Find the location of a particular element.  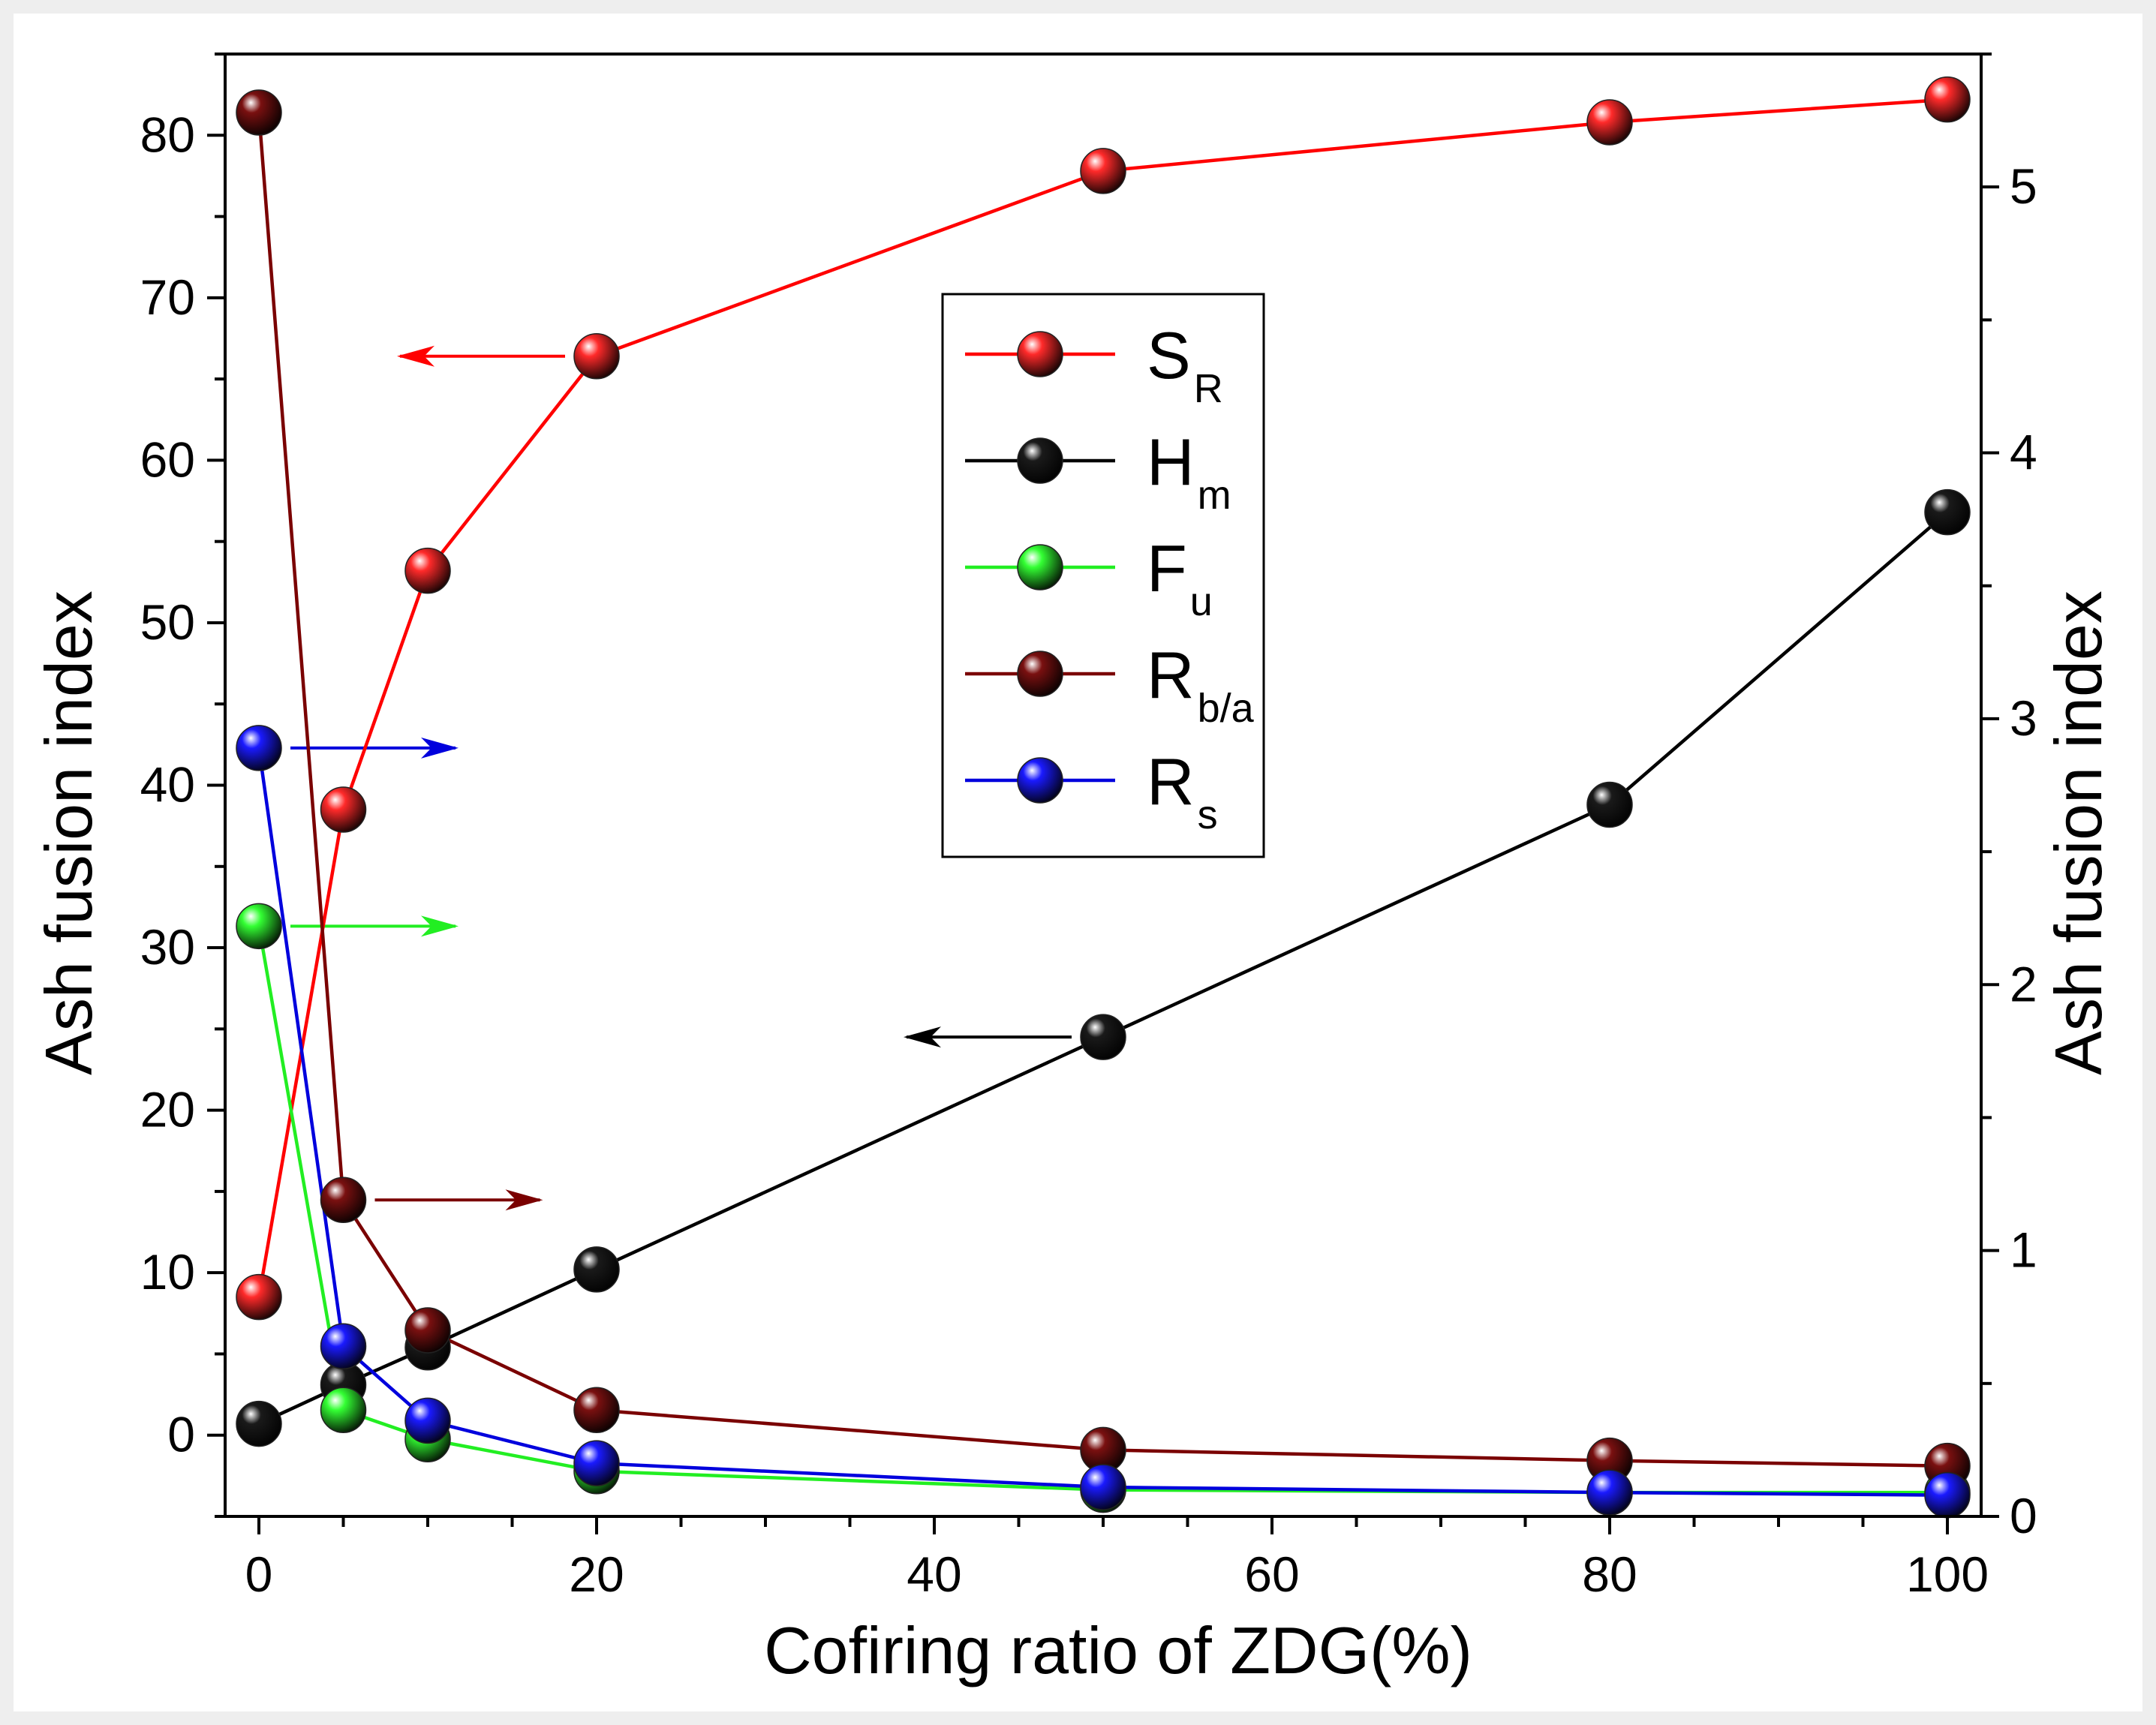

y-left-tick-label: 20 is located at coordinates (167, 1109).